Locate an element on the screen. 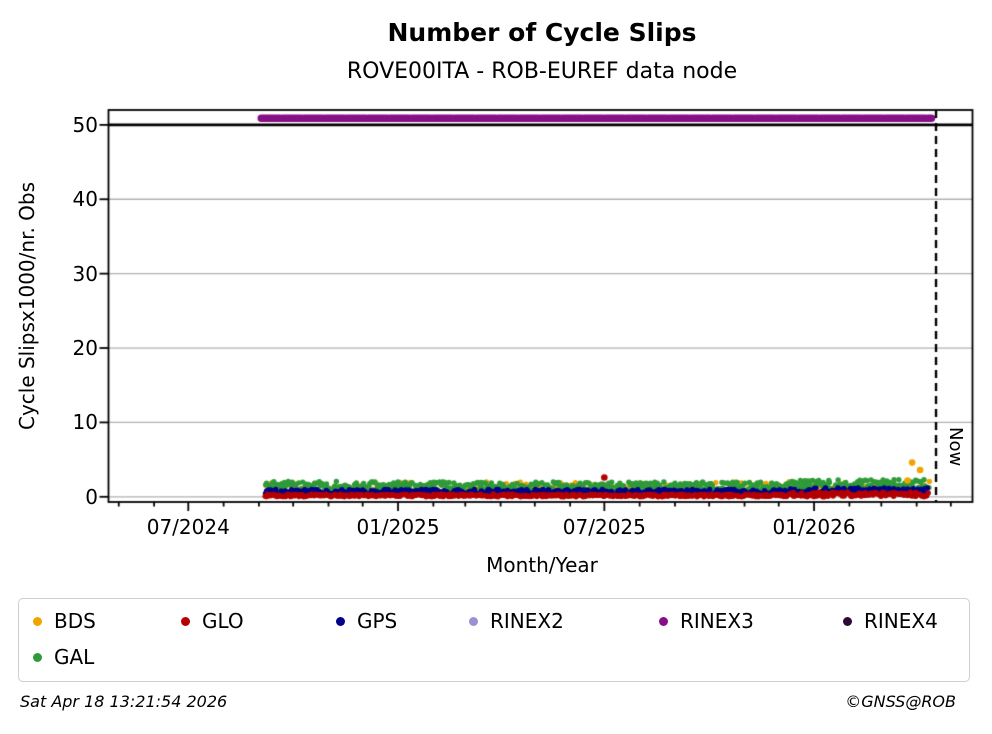 This screenshot has width=992, height=734. legend-item-rinex2: RINEX2 is located at coordinates (516, 621).